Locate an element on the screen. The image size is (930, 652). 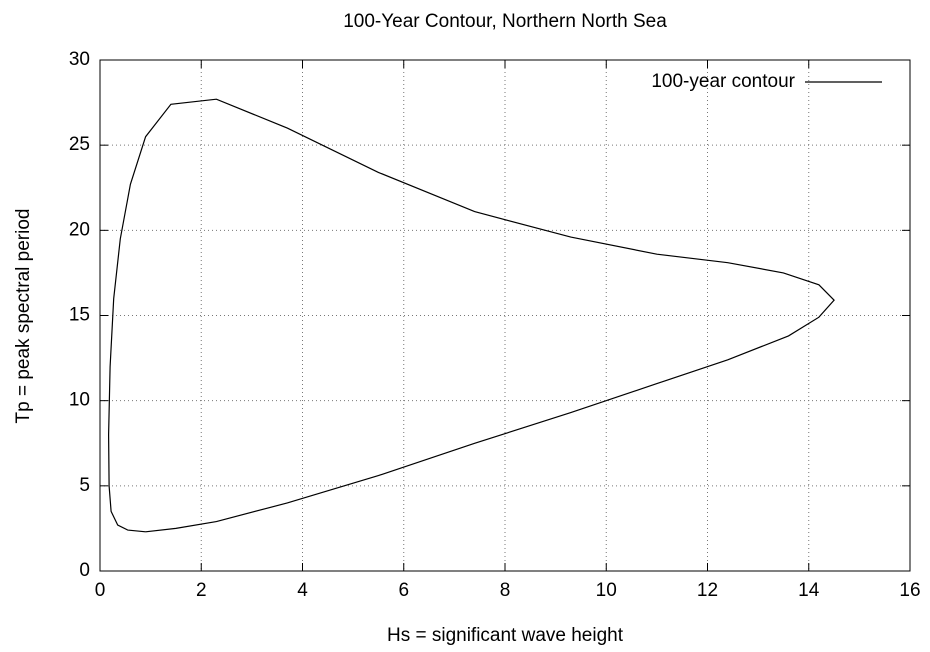
x-tick-label: 10 is located at coordinates (606, 590).